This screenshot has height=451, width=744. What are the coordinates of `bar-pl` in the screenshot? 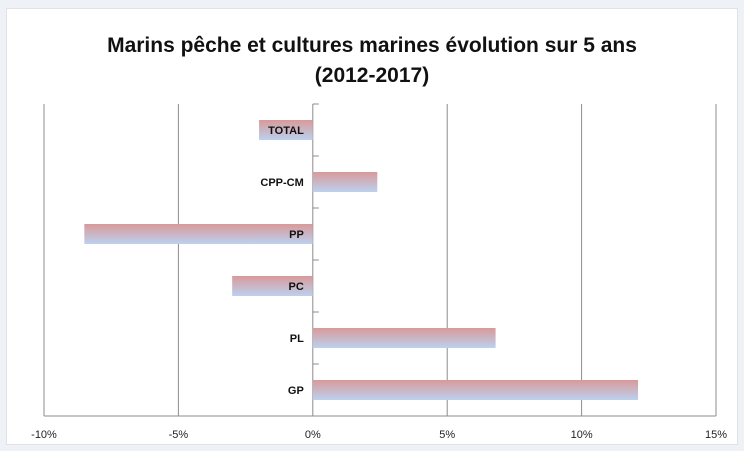 It's located at (404, 338).